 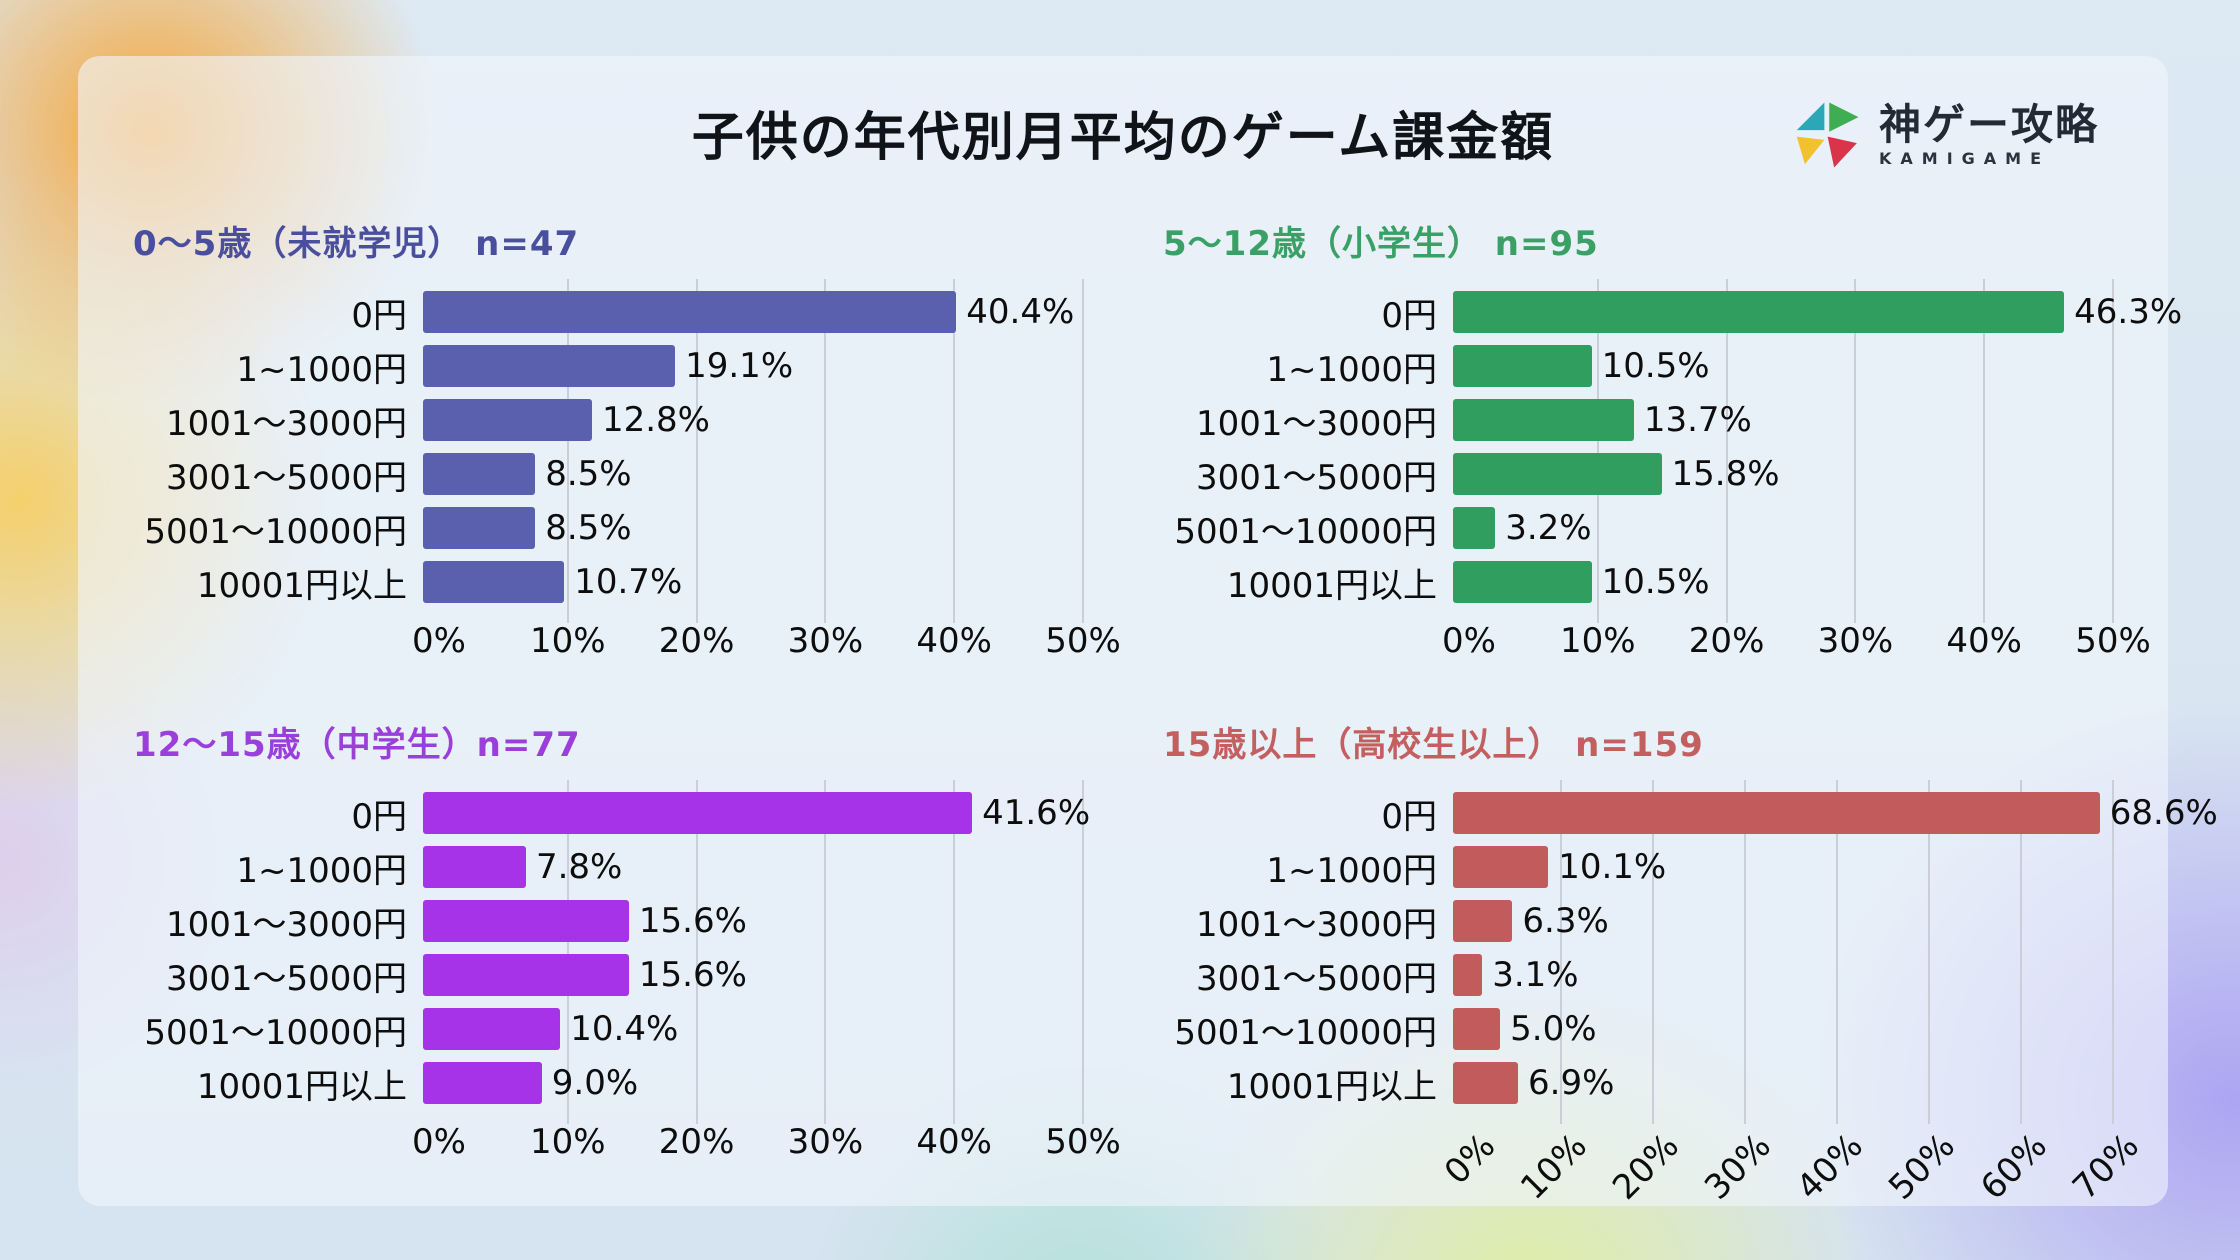 I want to click on chart-row: 0円 68.6%, so click(x=1690, y=813).